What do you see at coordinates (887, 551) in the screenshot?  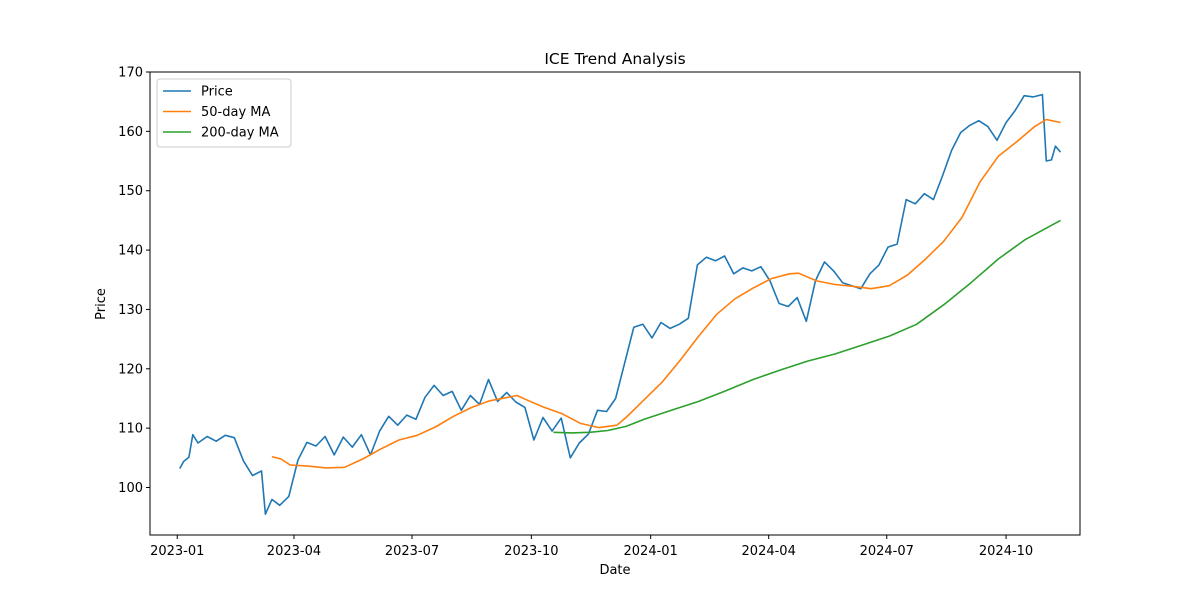 I see `x-tick-label-6: 2024-07` at bounding box center [887, 551].